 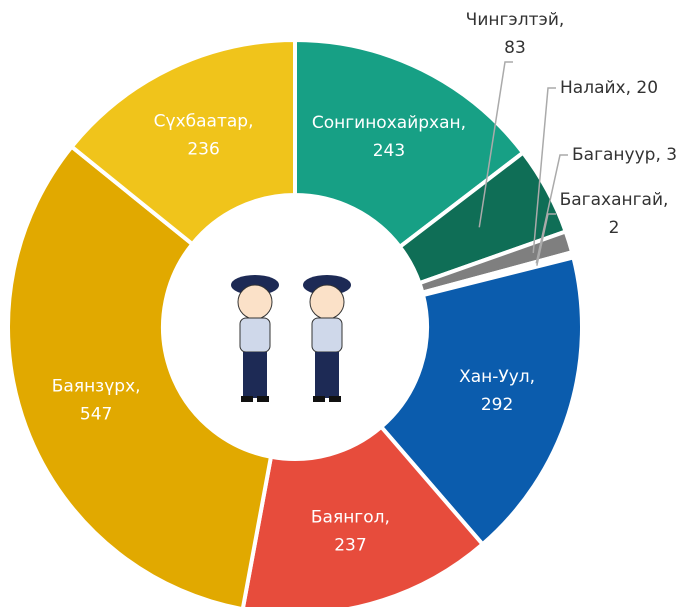 What do you see at coordinates (291, 338) in the screenshot?
I see `center-illustration` at bounding box center [291, 338].